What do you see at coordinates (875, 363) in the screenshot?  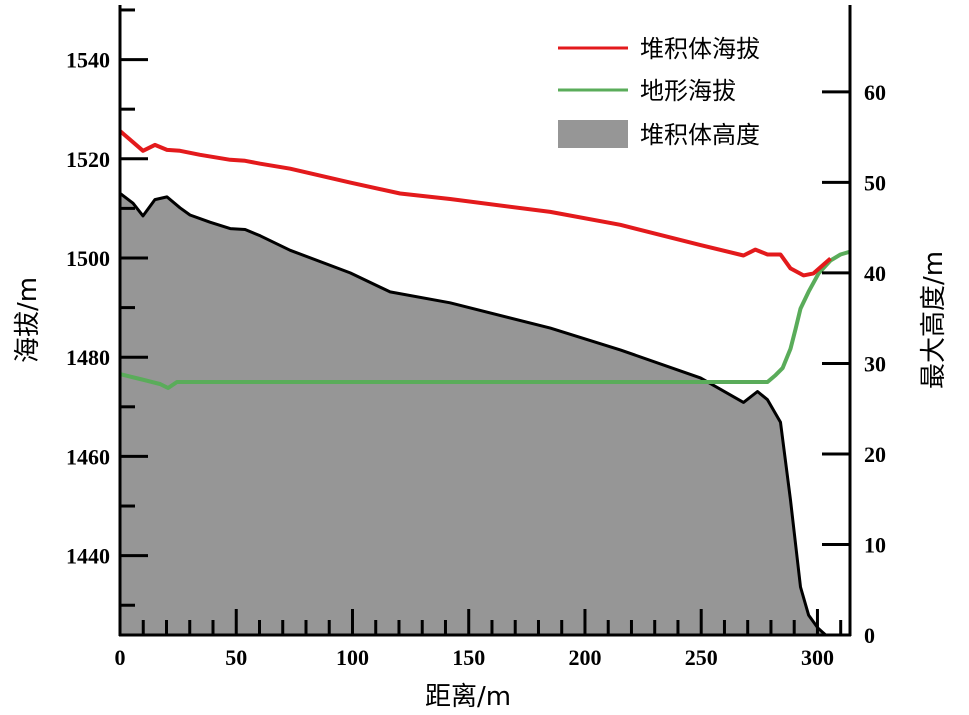 I see `y2-tick-label: 30` at bounding box center [875, 363].